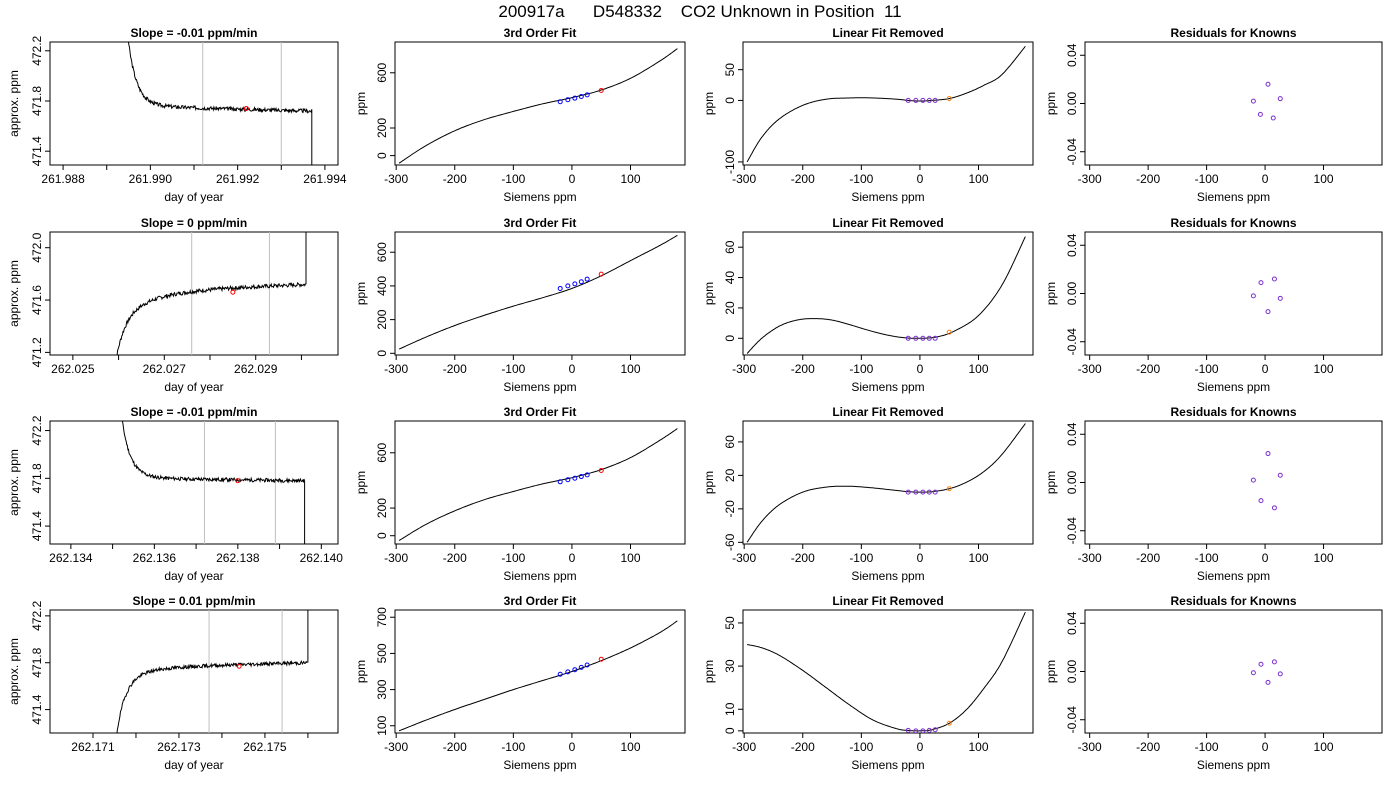 The image size is (1400, 800). What do you see at coordinates (1072, 720) in the screenshot?
I see `y-tick-label: -0.04` at bounding box center [1072, 720].